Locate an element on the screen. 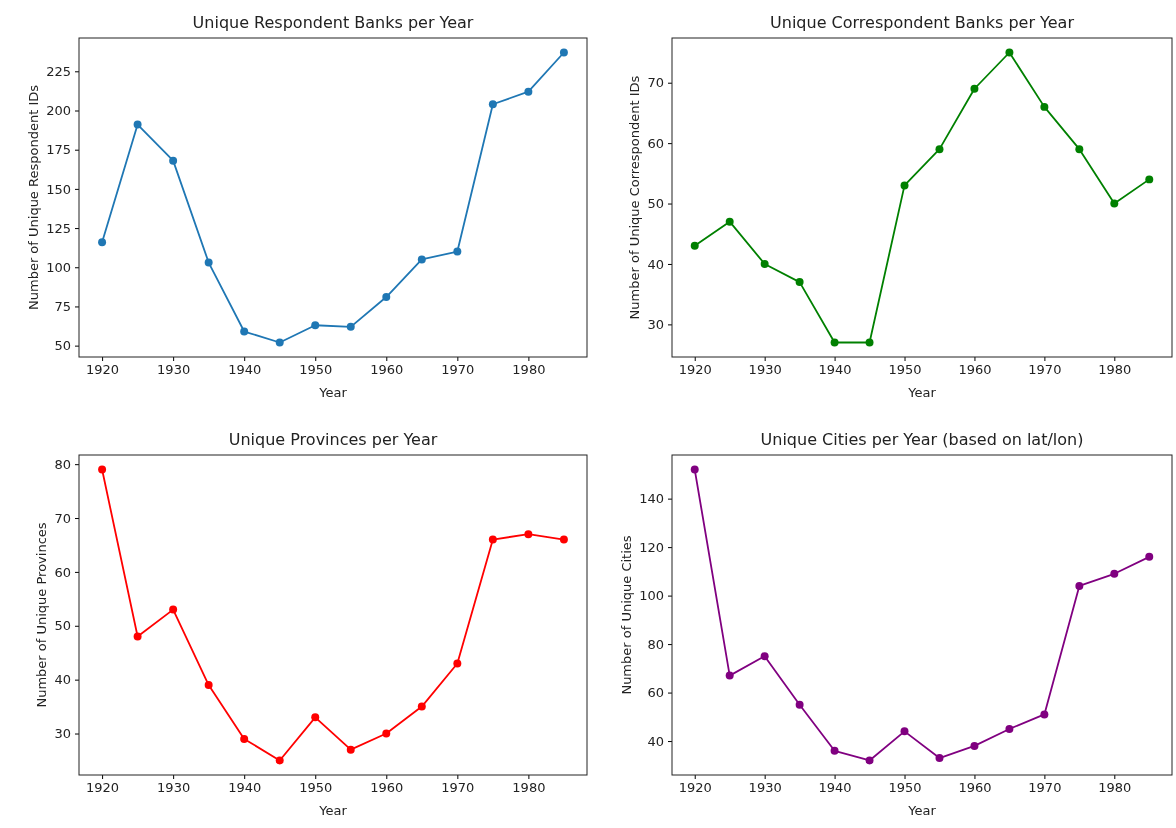  y-axis-title: Number of Unique Correspondent IDs is located at coordinates (635, 197).